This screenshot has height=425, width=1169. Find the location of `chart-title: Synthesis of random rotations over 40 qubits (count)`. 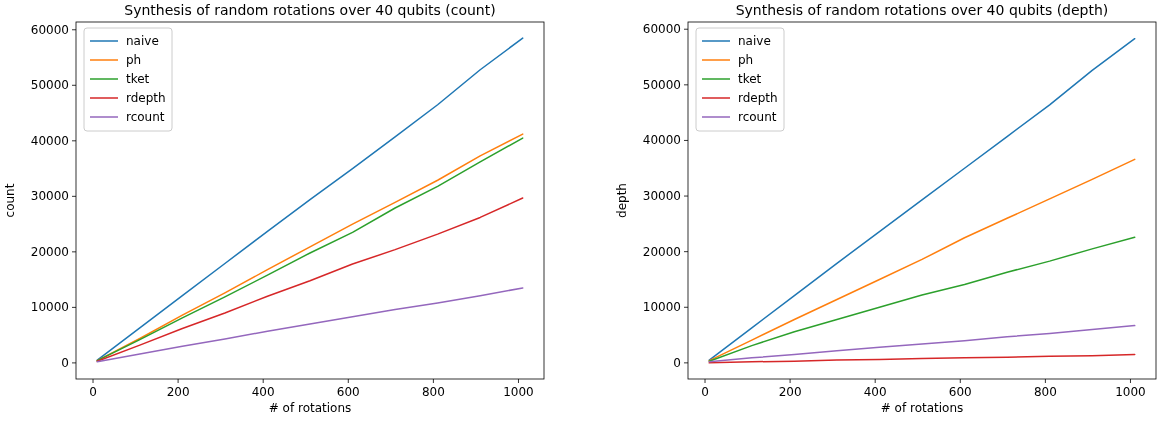

chart-title: Synthesis of random rotations over 40 qubits (count) is located at coordinates (310, 10).